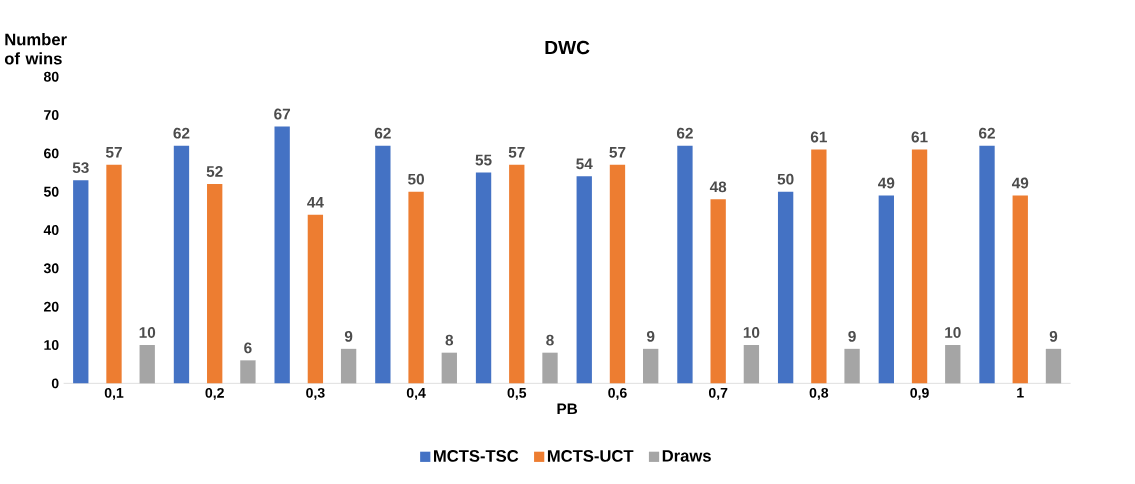  Describe the element at coordinates (919, 393) in the screenshot. I see `x-tick-label: 0,9` at that location.